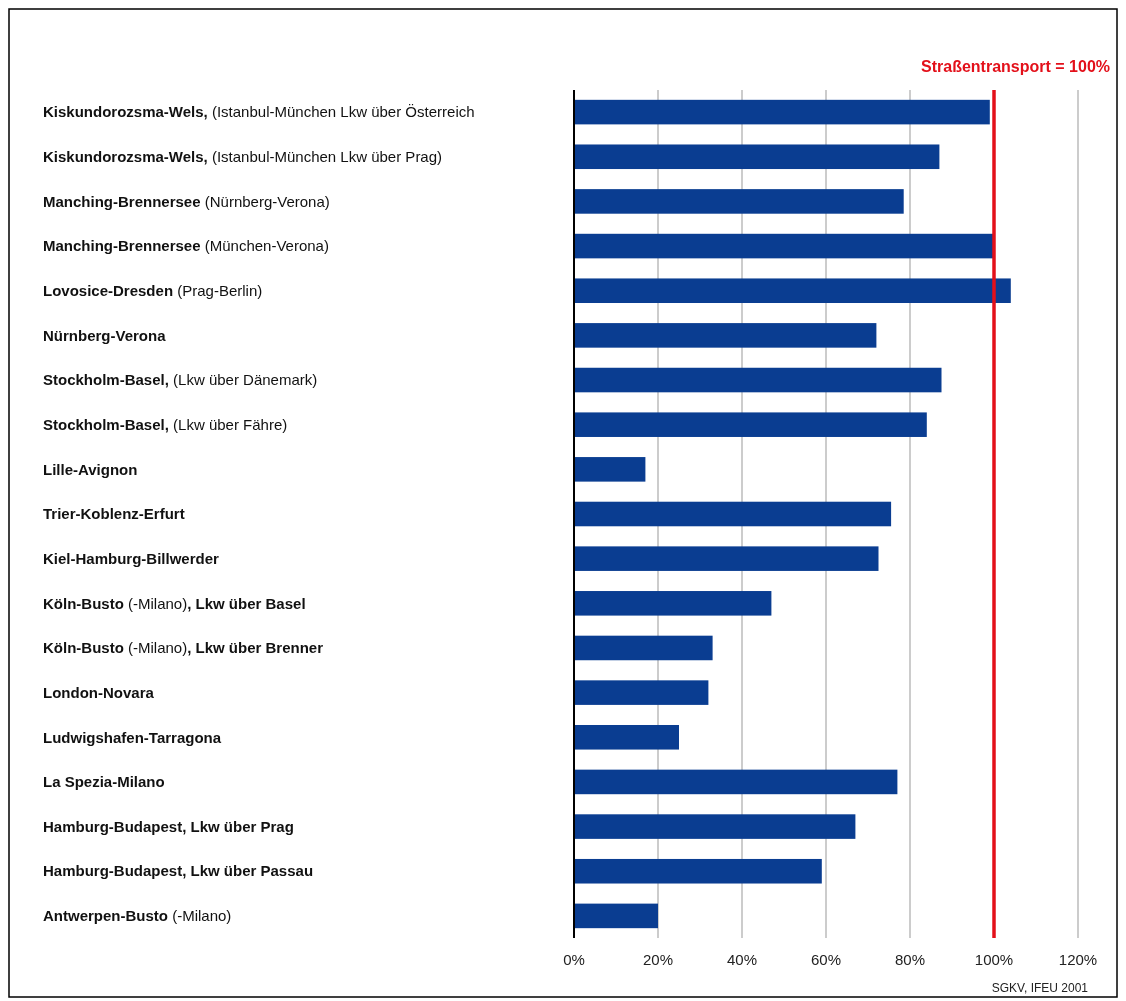 Image resolution: width=1126 pixels, height=1001 pixels. What do you see at coordinates (1078, 959) in the screenshot?
I see `x-tick-label: 120%` at bounding box center [1078, 959].